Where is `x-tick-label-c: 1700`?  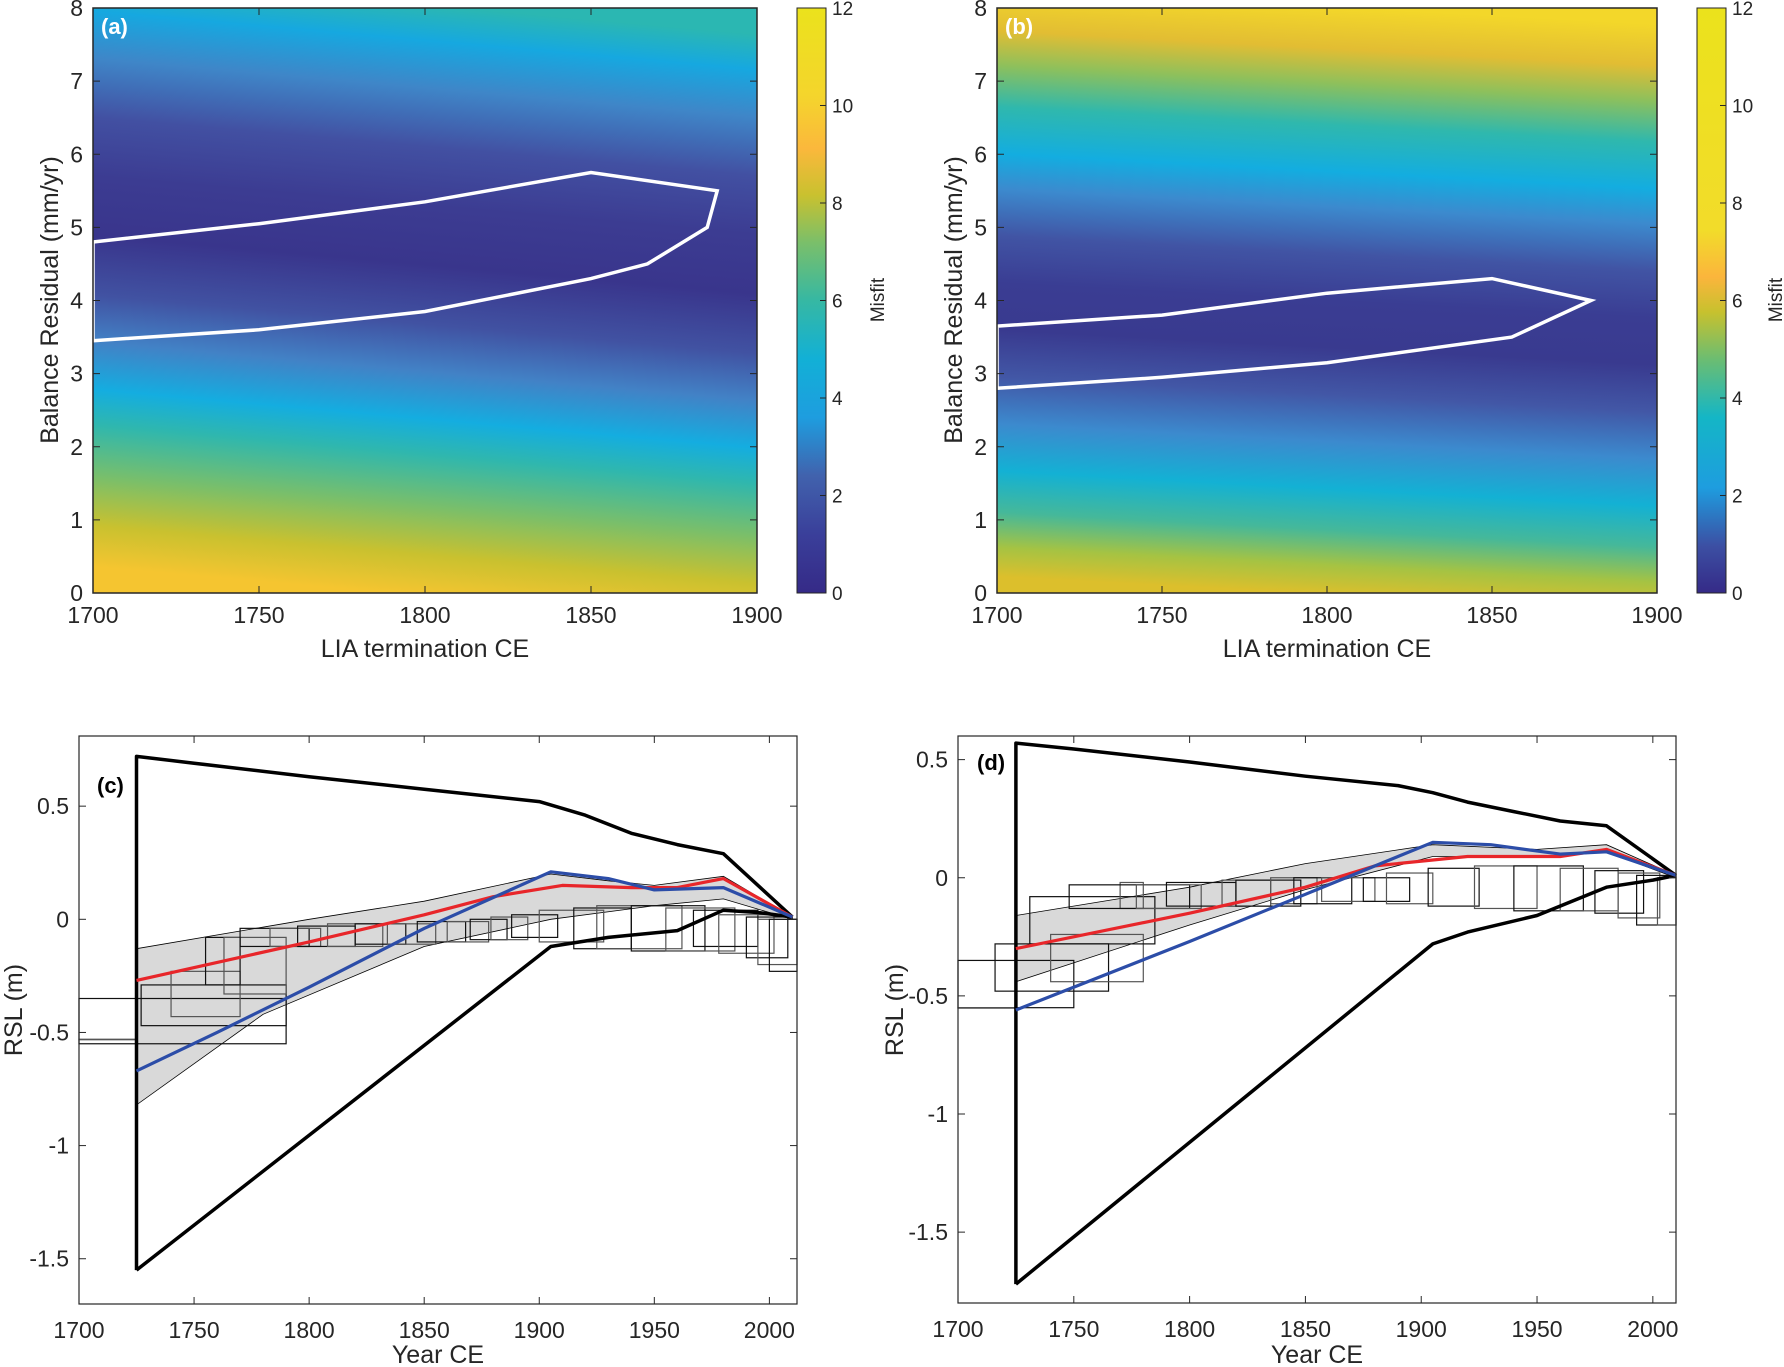 x-tick-label-c: 1700 is located at coordinates (78, 1330).